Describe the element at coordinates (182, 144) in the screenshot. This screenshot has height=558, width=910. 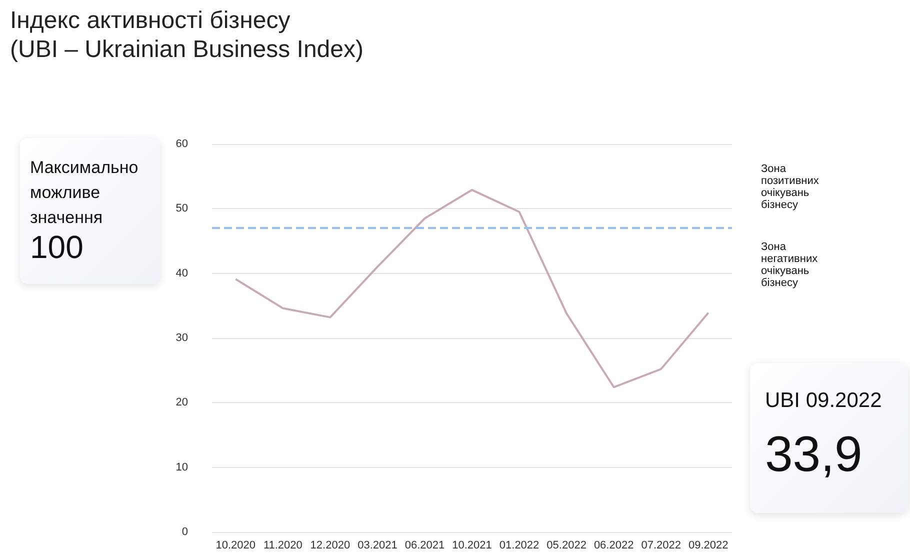
I see `y-tick-label: 60` at that location.